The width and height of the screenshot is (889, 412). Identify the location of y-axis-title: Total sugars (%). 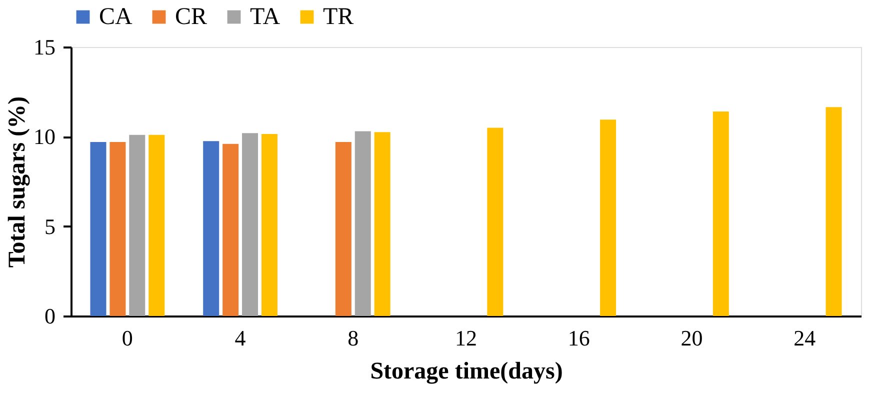
(17, 182).